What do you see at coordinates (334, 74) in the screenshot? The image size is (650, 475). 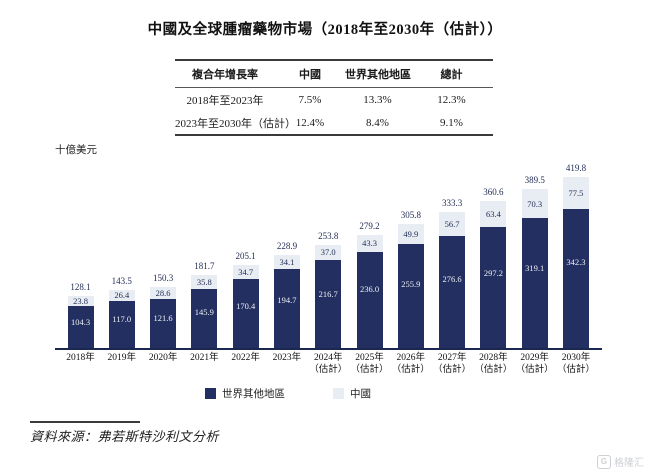 I see `cagr-table-header-row: 複合年增長率 中國 世界其他地區 總計` at bounding box center [334, 74].